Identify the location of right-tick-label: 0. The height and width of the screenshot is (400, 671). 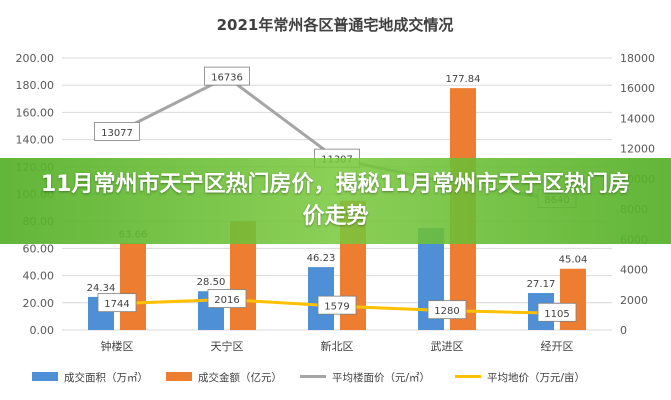
(623, 330).